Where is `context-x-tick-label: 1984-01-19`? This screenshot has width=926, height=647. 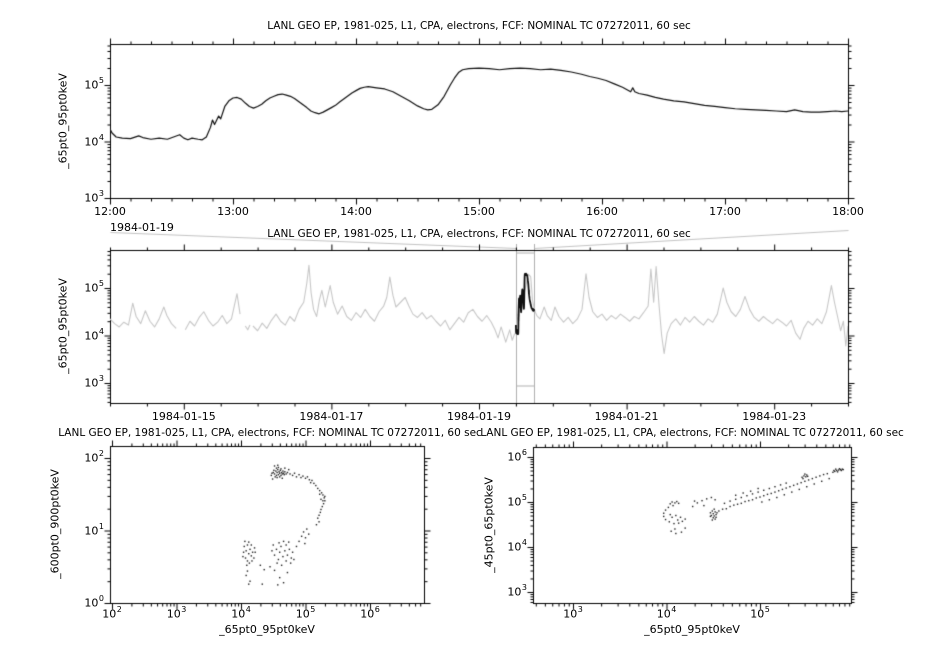 context-x-tick-label: 1984-01-19 is located at coordinates (479, 416).